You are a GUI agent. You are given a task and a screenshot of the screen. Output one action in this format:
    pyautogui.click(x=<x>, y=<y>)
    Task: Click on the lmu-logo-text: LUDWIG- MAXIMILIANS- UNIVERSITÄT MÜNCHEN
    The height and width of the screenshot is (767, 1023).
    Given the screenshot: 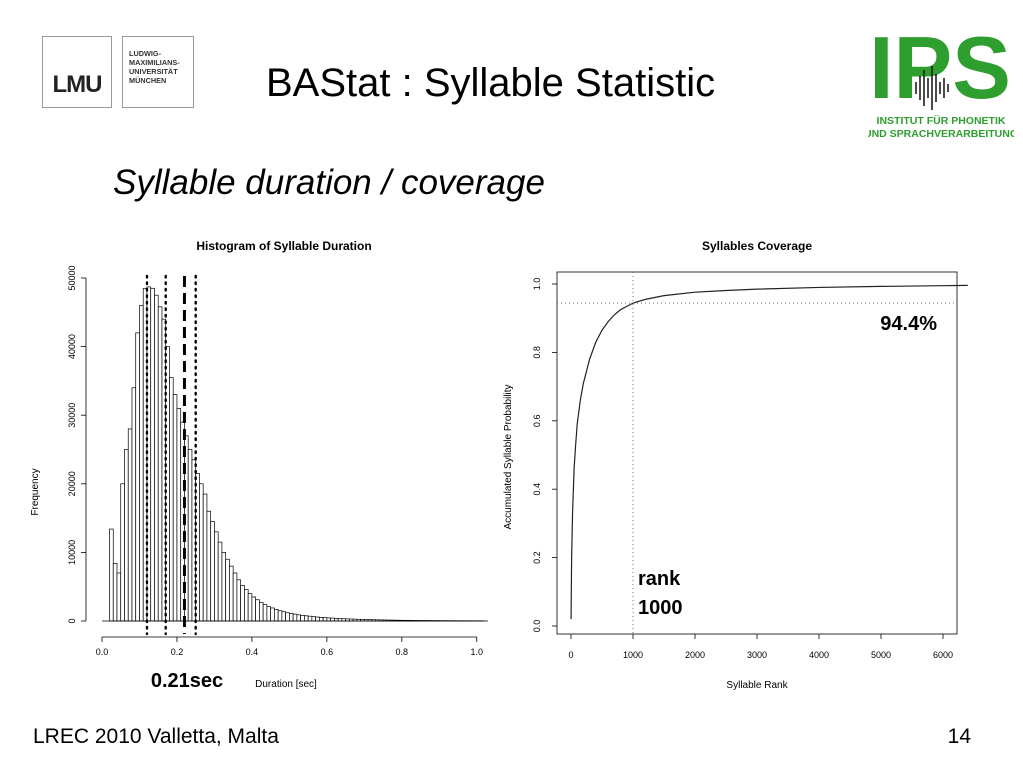 What is the action you would take?
    pyautogui.click(x=154, y=67)
    